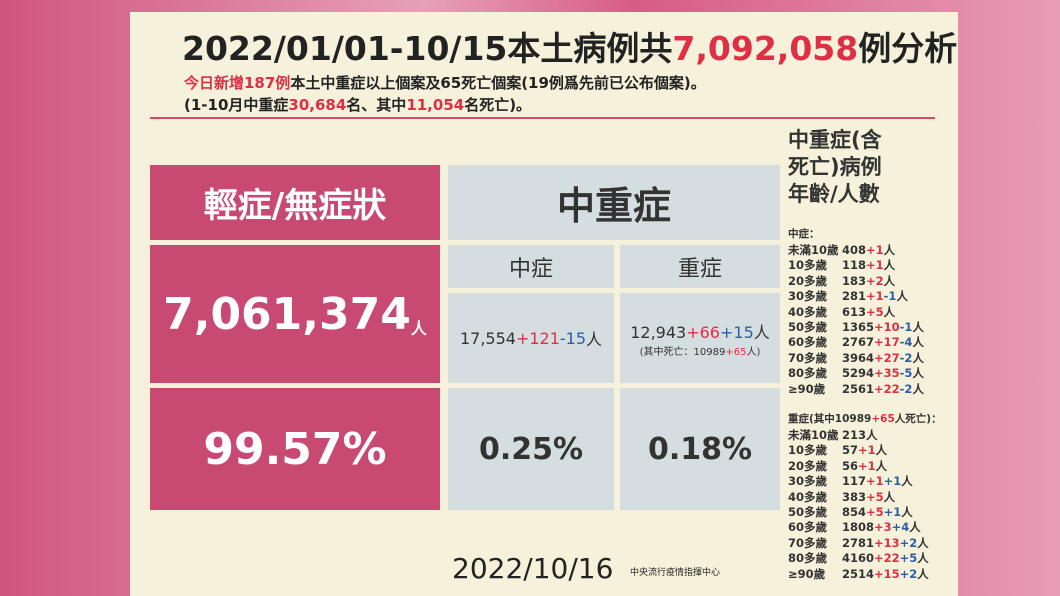 This screenshot has width=1060, height=596. Describe the element at coordinates (537, 338) in the screenshot. I see `change: +121` at that location.